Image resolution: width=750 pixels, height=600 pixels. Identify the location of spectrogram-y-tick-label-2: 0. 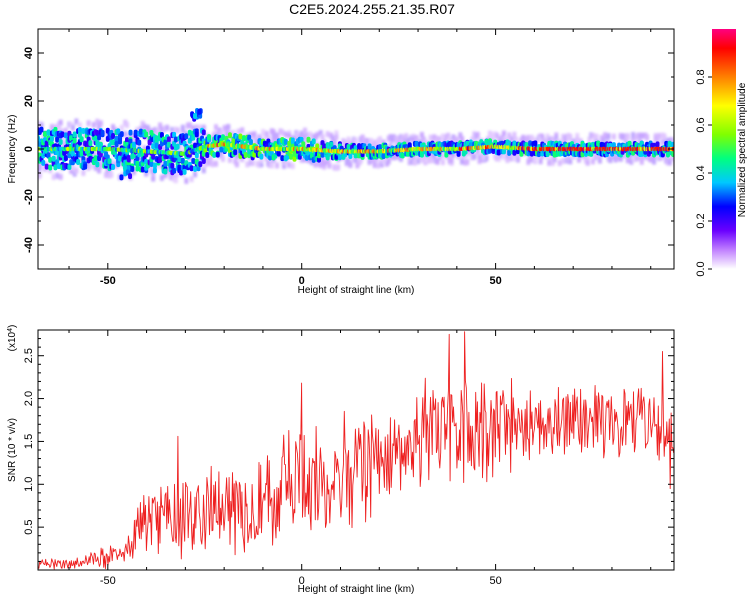
(29, 149).